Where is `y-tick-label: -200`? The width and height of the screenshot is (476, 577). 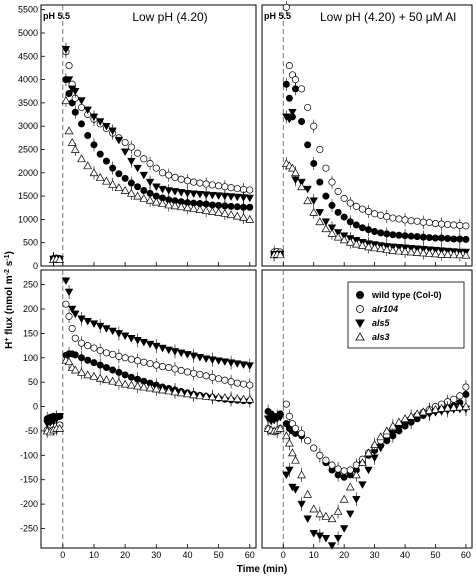
y-tick-label: -200 is located at coordinates (29, 504).